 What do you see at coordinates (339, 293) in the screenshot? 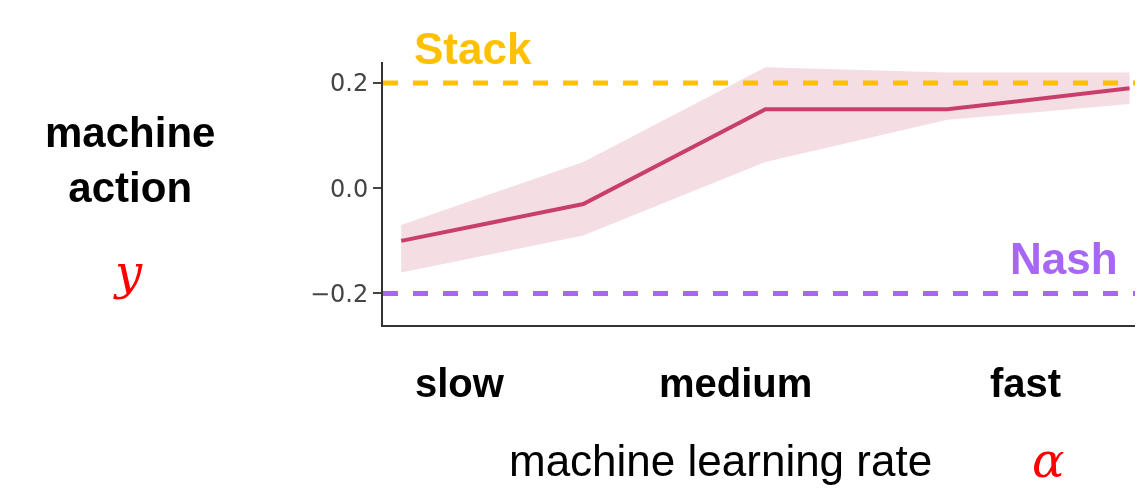
I see `y-tick-label: −0.2` at bounding box center [339, 293].